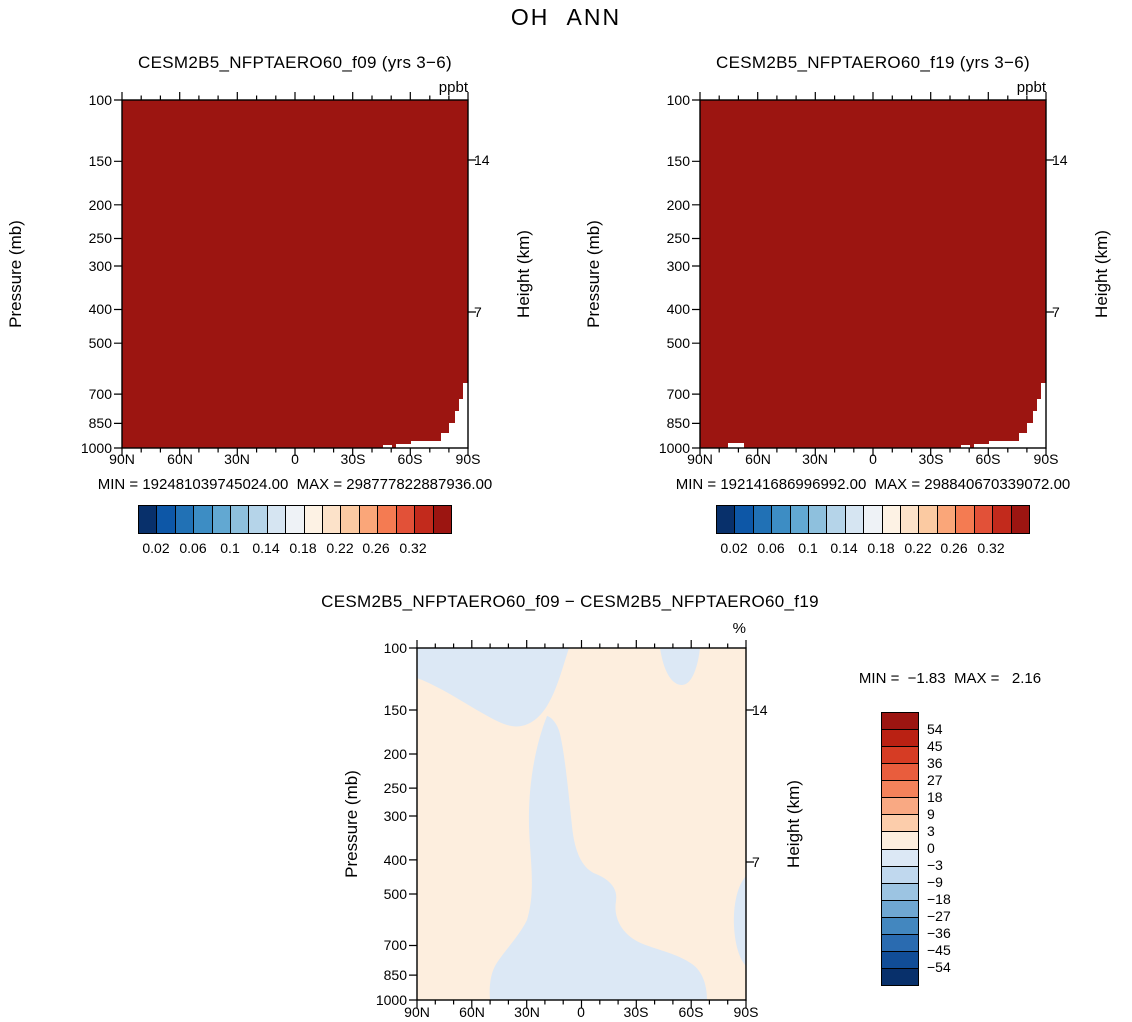 The width and height of the screenshot is (1132, 1022). Describe the element at coordinates (1031, 87) in the screenshot. I see `unit-label: ppbt` at that location.